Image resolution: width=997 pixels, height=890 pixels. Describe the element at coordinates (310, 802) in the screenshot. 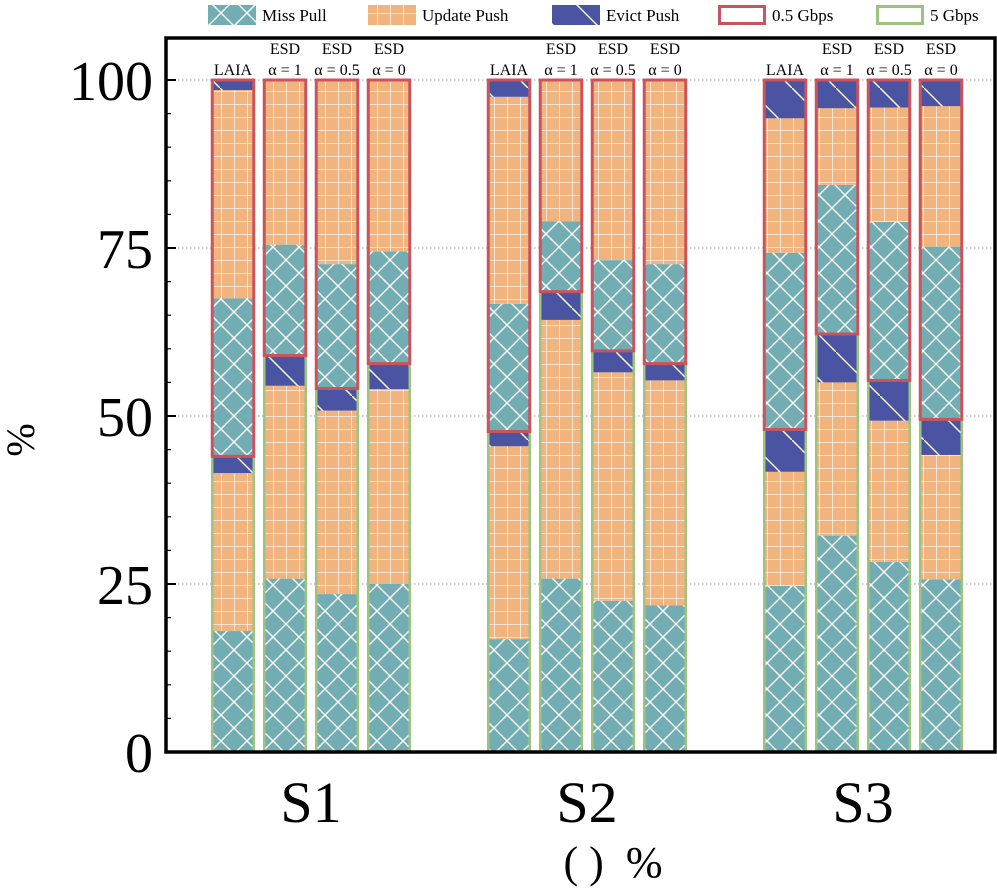

I see `x-tick-label: S1` at that location.